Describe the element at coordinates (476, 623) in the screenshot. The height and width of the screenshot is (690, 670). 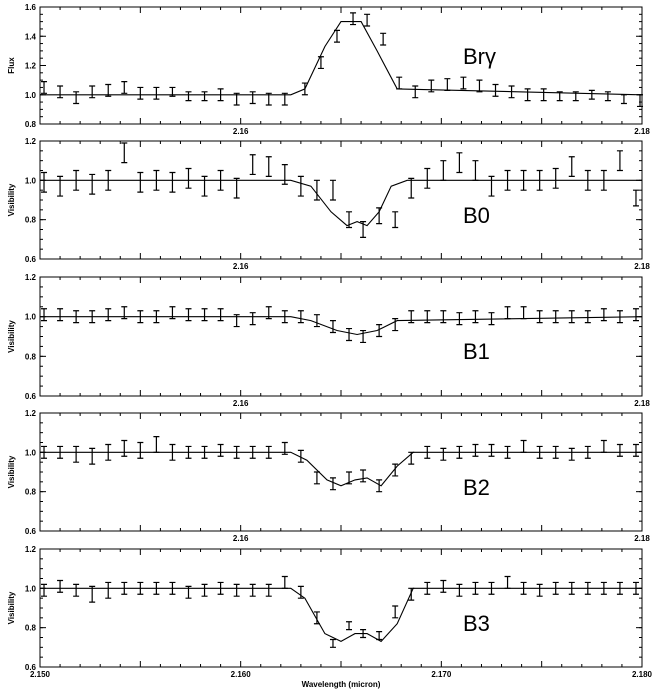
I see `panel-label: B3` at that location.